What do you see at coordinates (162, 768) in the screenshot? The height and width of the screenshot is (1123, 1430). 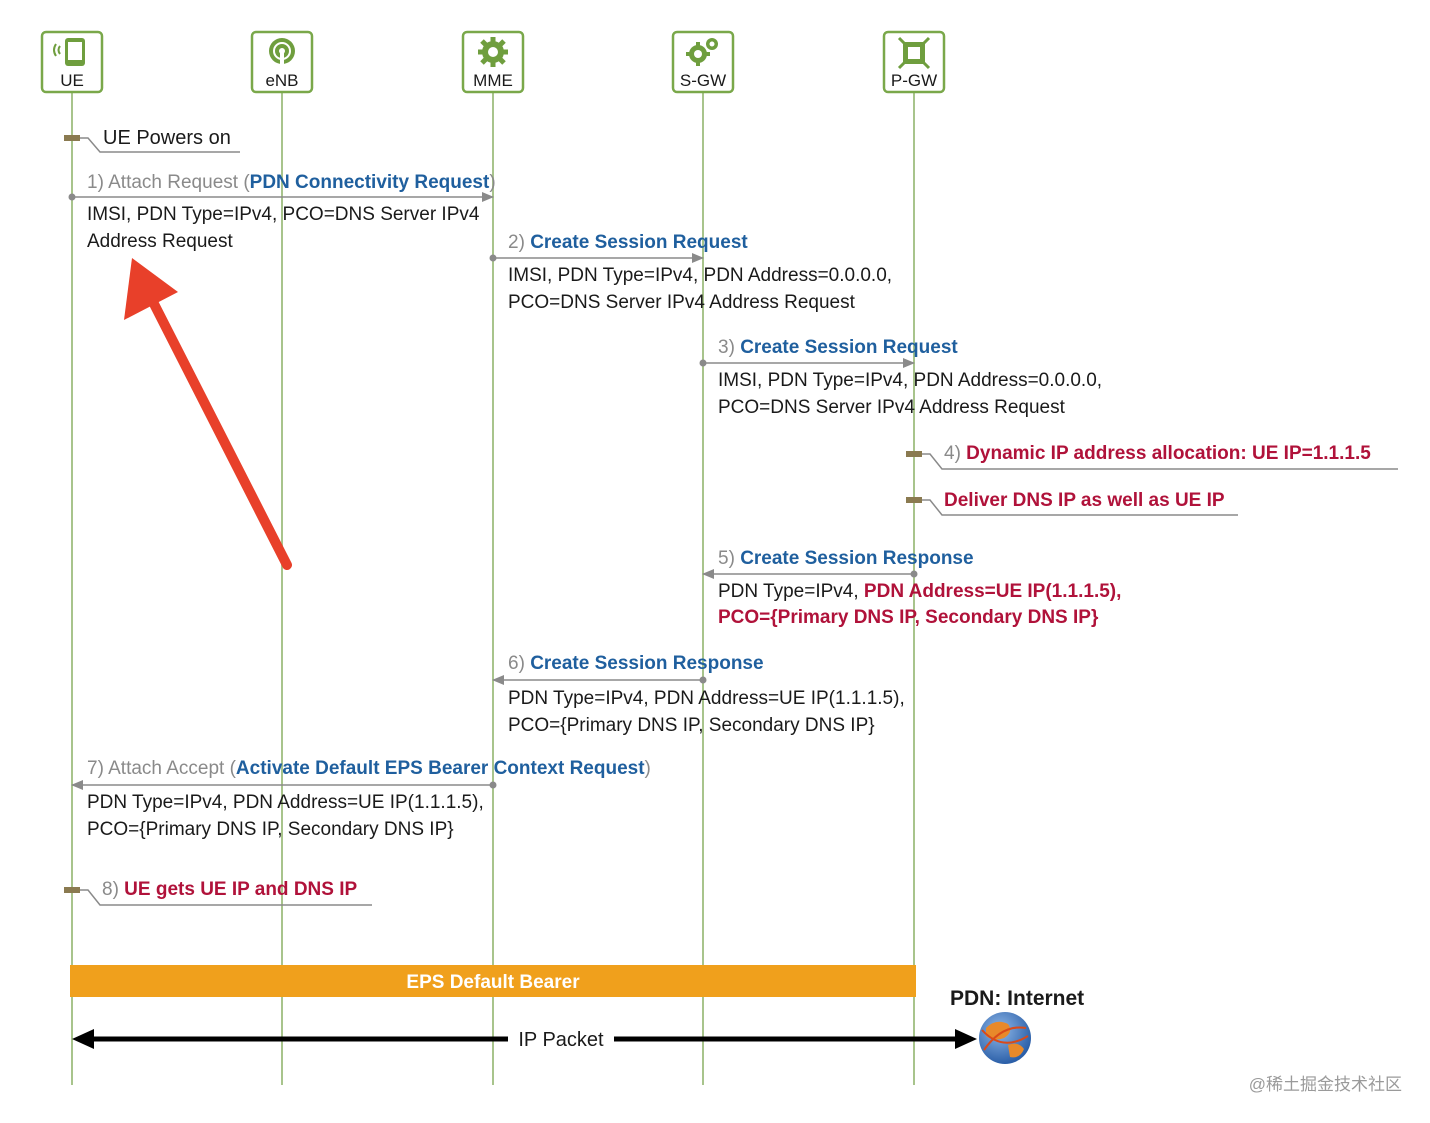 I see `message-7-title-gray: 7) Attach Accept (` at bounding box center [162, 768].